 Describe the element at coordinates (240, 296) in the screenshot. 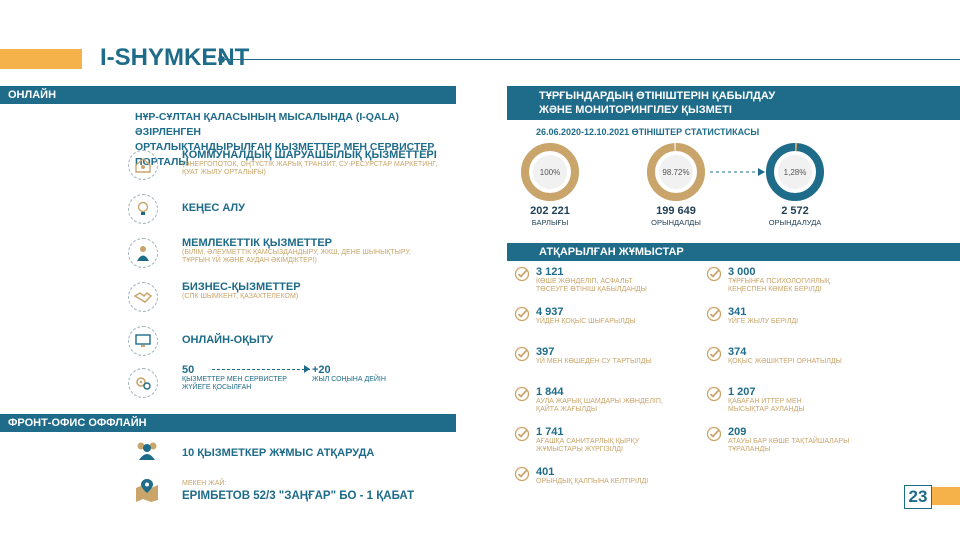

I see `service-subtitle: (СПК ШЫМКЕНТ, ҚАЗАХТЕЛЕКОМ)` at that location.